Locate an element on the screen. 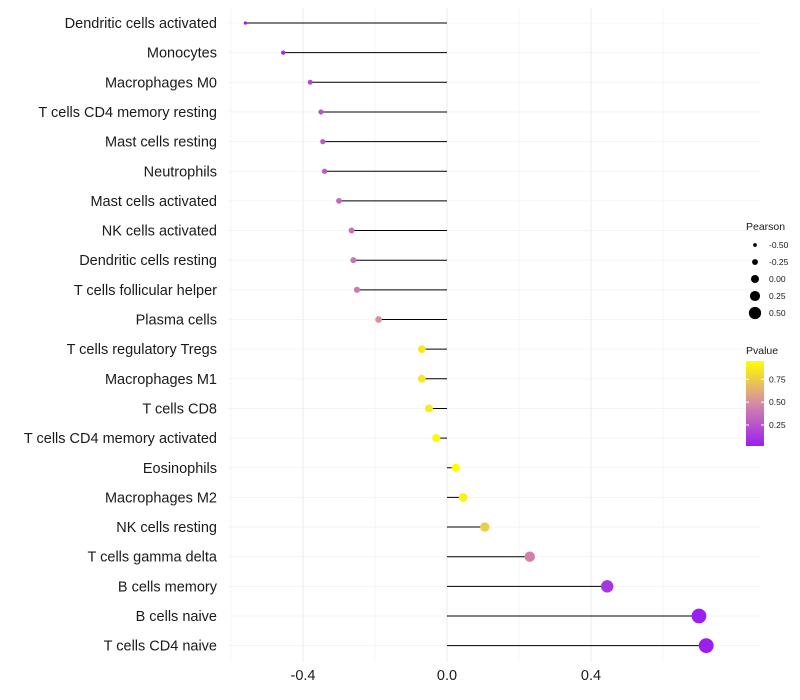  category-label: NK cells activated is located at coordinates (159, 232).